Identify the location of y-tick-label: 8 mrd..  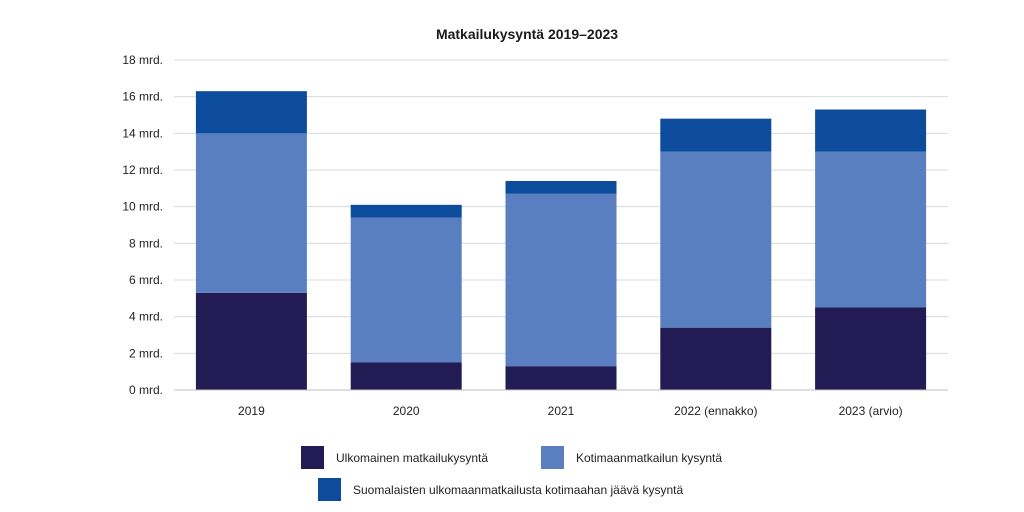
(146, 243).